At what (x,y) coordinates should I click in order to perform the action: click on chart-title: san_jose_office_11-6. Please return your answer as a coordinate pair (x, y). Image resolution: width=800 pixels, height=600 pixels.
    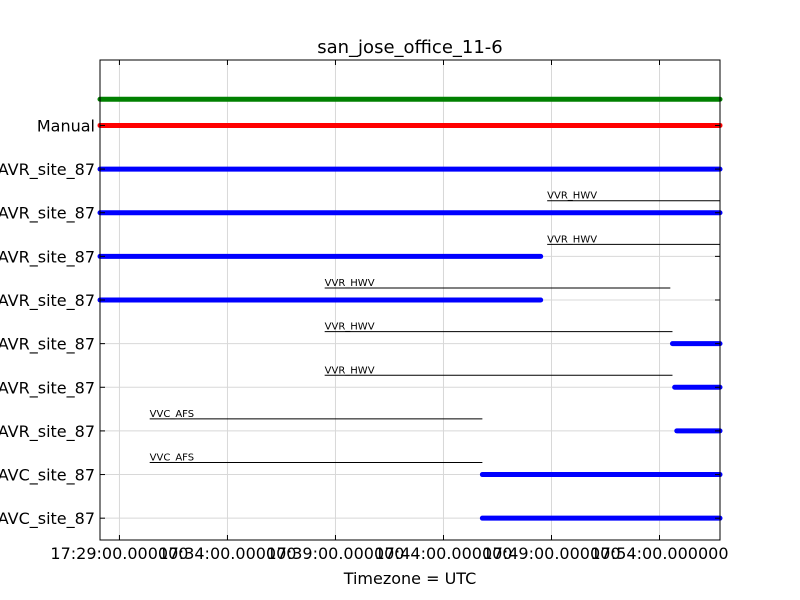
    Looking at the image, I should click on (410, 47).